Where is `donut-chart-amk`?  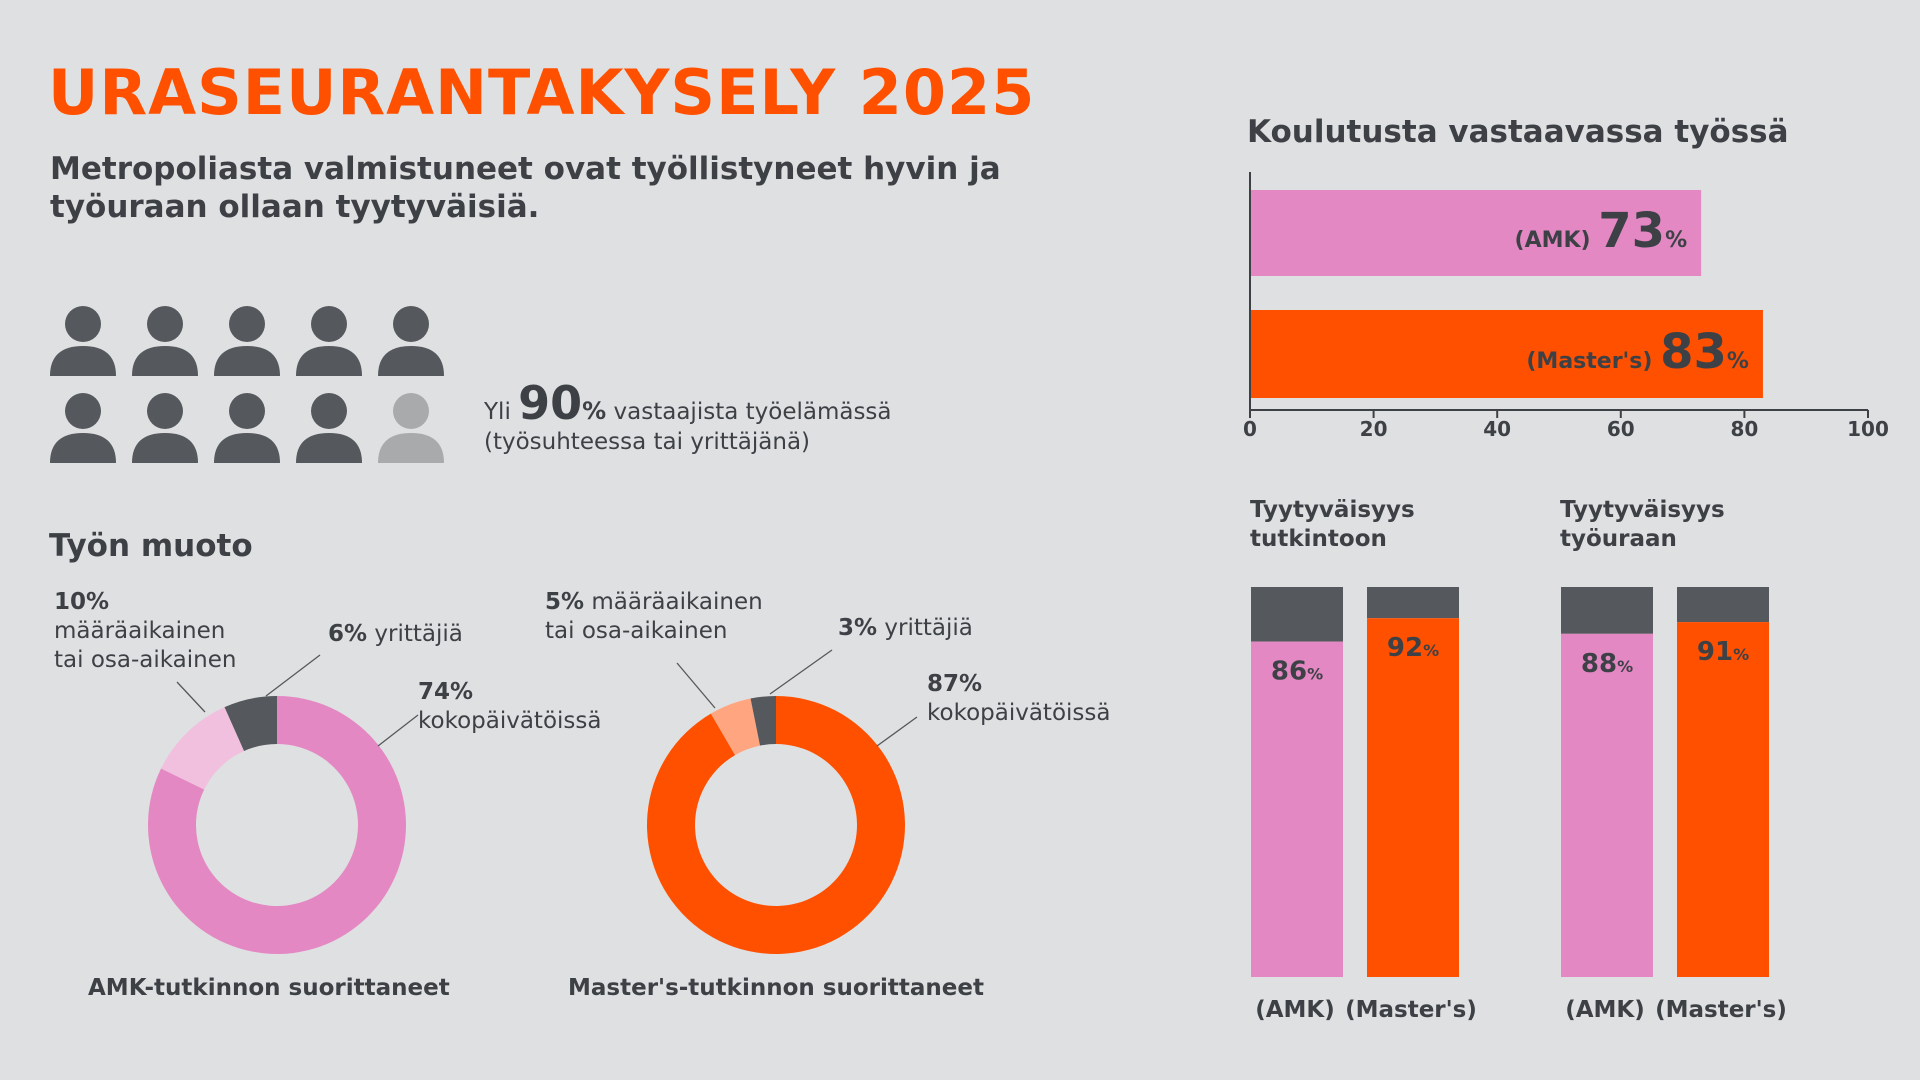 donut-chart-amk is located at coordinates (277, 825).